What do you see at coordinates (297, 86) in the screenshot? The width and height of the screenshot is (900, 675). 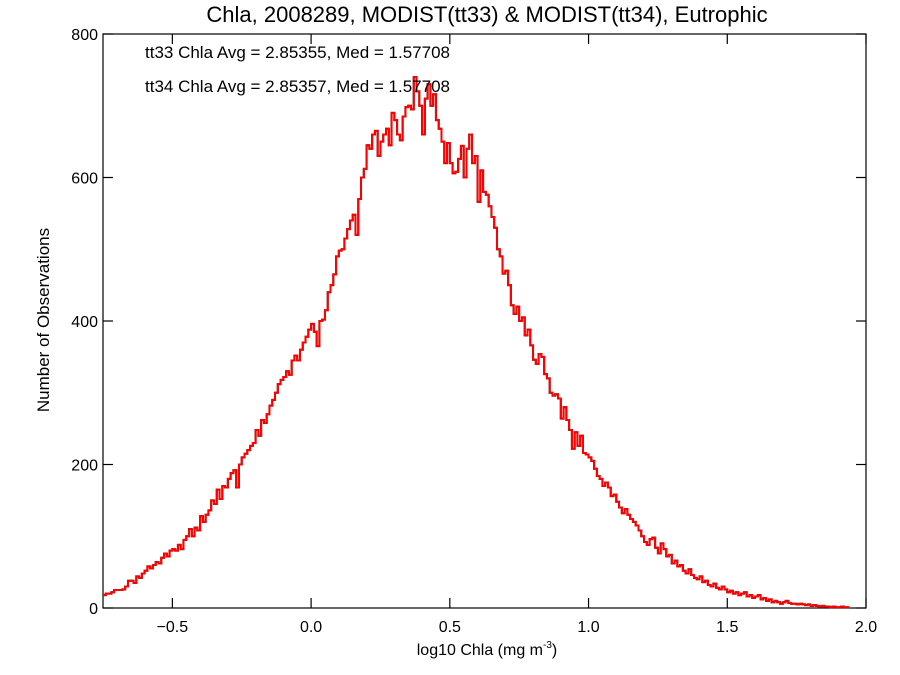 I see `annotation-tt34: tt34 Chla Avg = 2.85357, Med = 1.57708` at bounding box center [297, 86].